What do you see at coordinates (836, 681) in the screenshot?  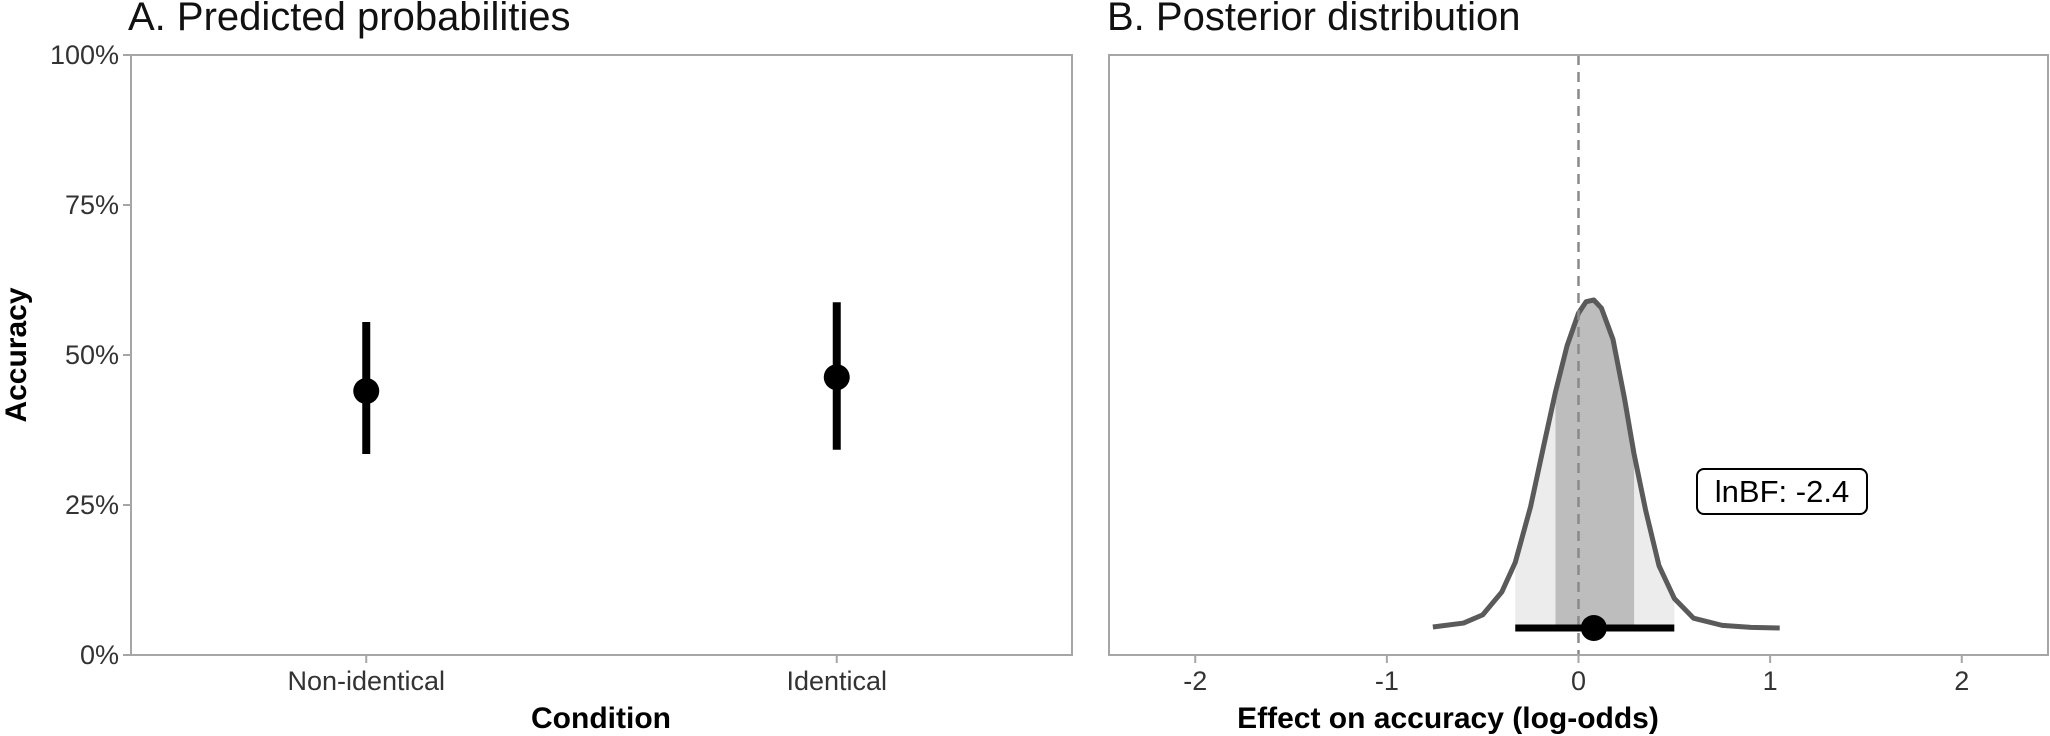 I see `x-tick-label: Identical` at bounding box center [836, 681].